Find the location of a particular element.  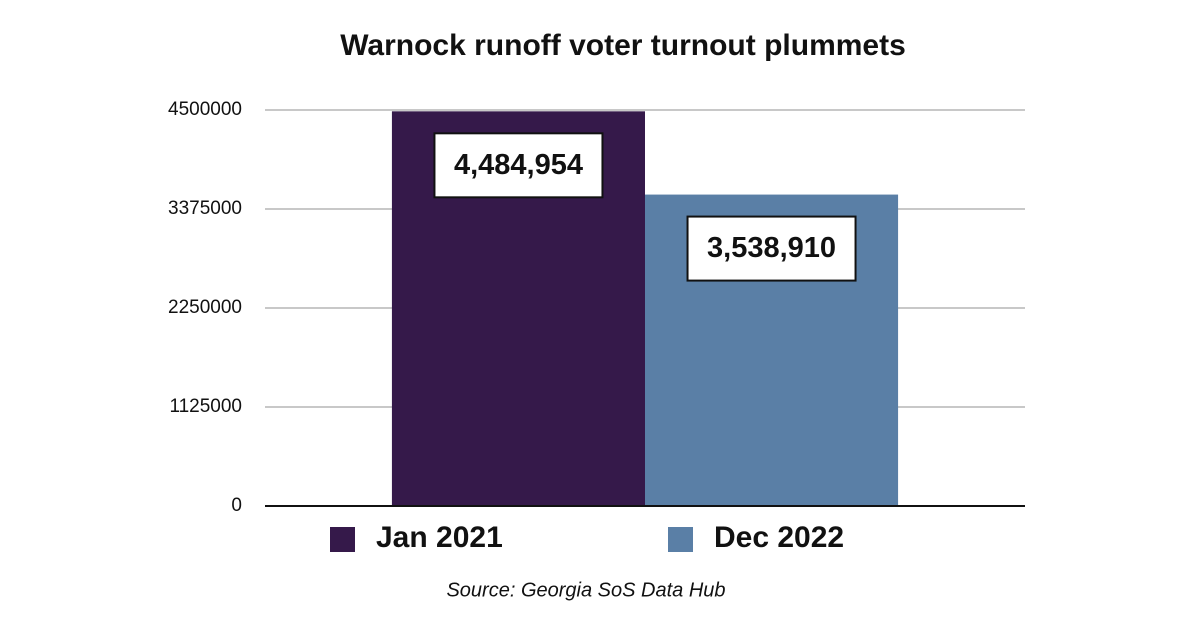

y-tick-label: 4500000 is located at coordinates (205, 109).